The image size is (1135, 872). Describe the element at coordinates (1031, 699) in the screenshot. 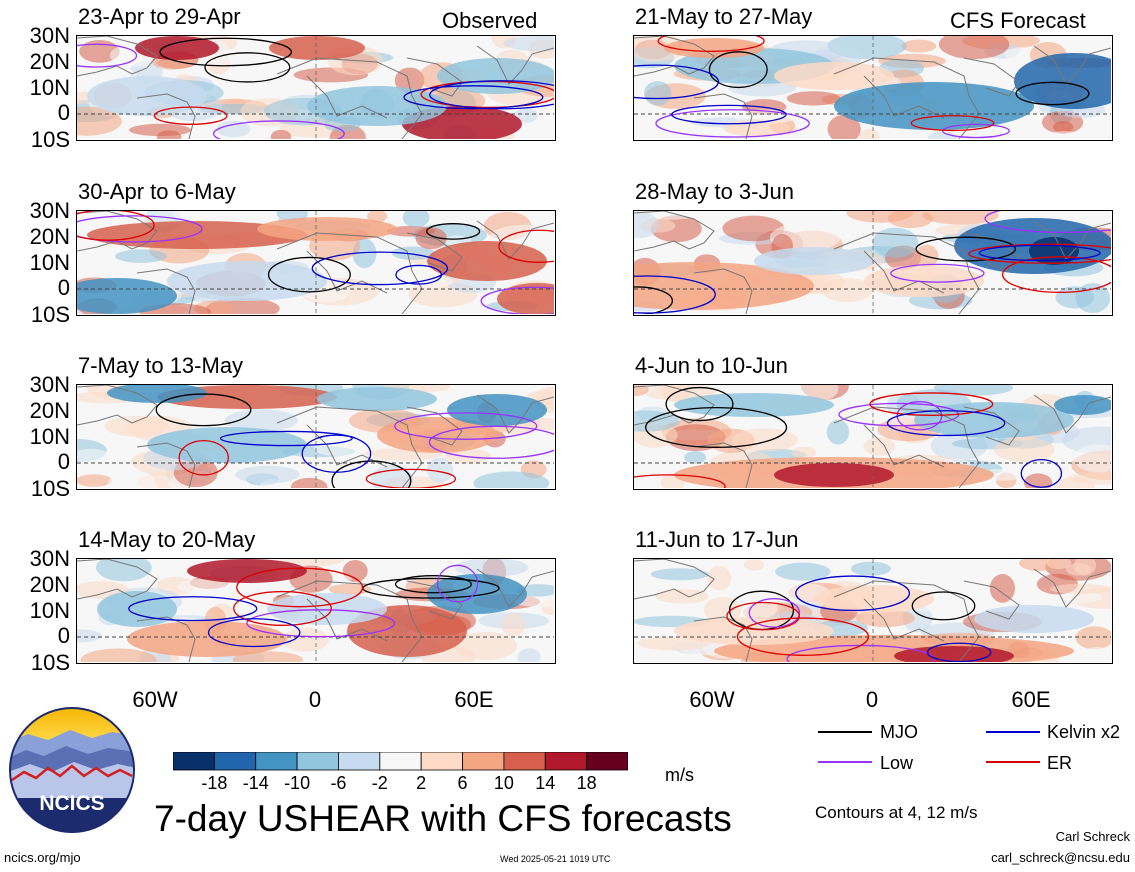

I see `x-tick-60e-right: 60E` at that location.